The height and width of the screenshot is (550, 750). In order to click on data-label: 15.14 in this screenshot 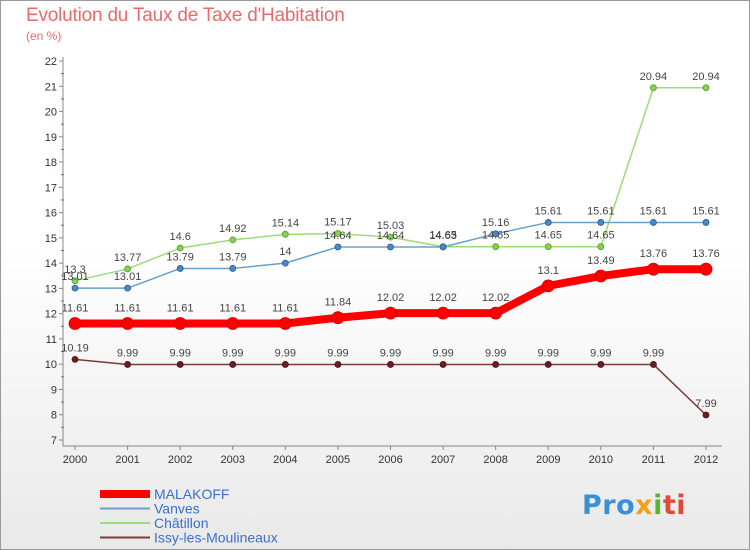, I will do `click(286, 223)`.